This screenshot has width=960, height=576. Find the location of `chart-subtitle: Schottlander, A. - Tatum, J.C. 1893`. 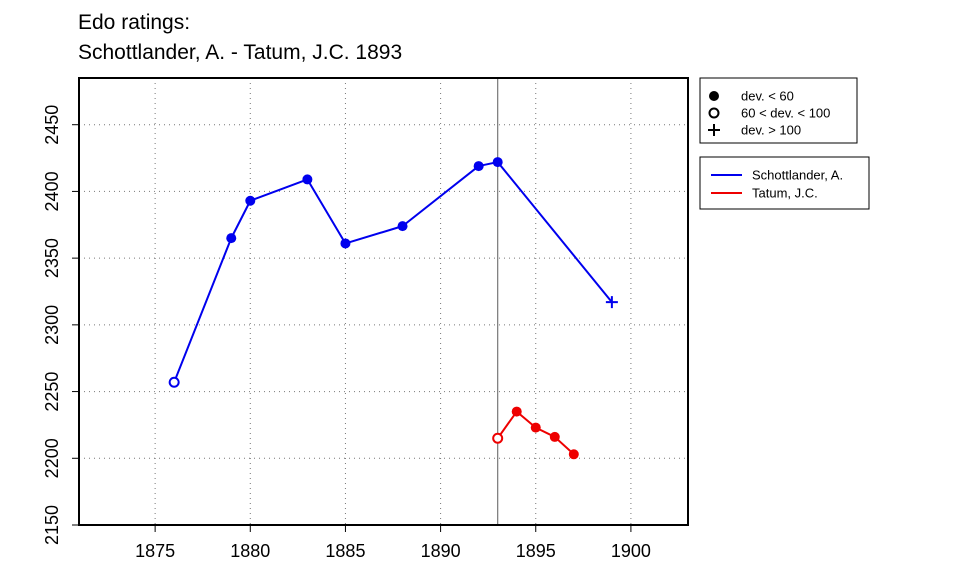

chart-subtitle: Schottlander, A. - Tatum, J.C. 1893 is located at coordinates (240, 52).